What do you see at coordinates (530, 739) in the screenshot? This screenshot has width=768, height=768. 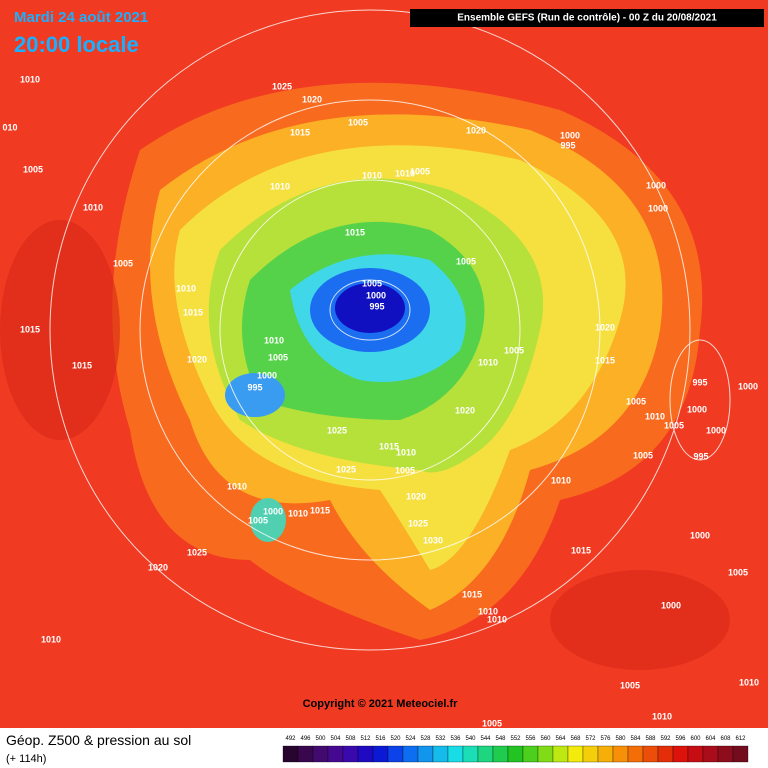 I see `legend-label: 556` at bounding box center [530, 739].